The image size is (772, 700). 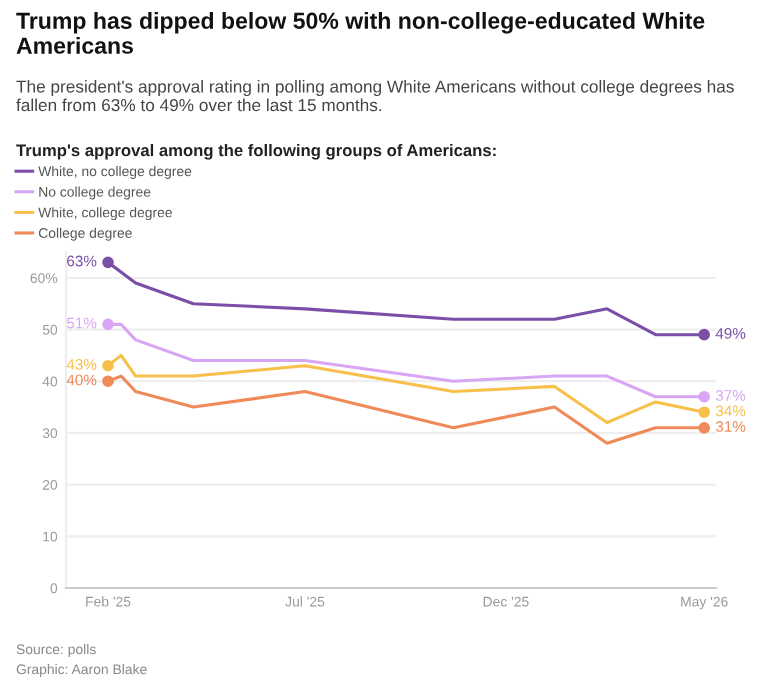 I want to click on text: Trump's approval among the following groups of Americans:, so click(x=256, y=152).